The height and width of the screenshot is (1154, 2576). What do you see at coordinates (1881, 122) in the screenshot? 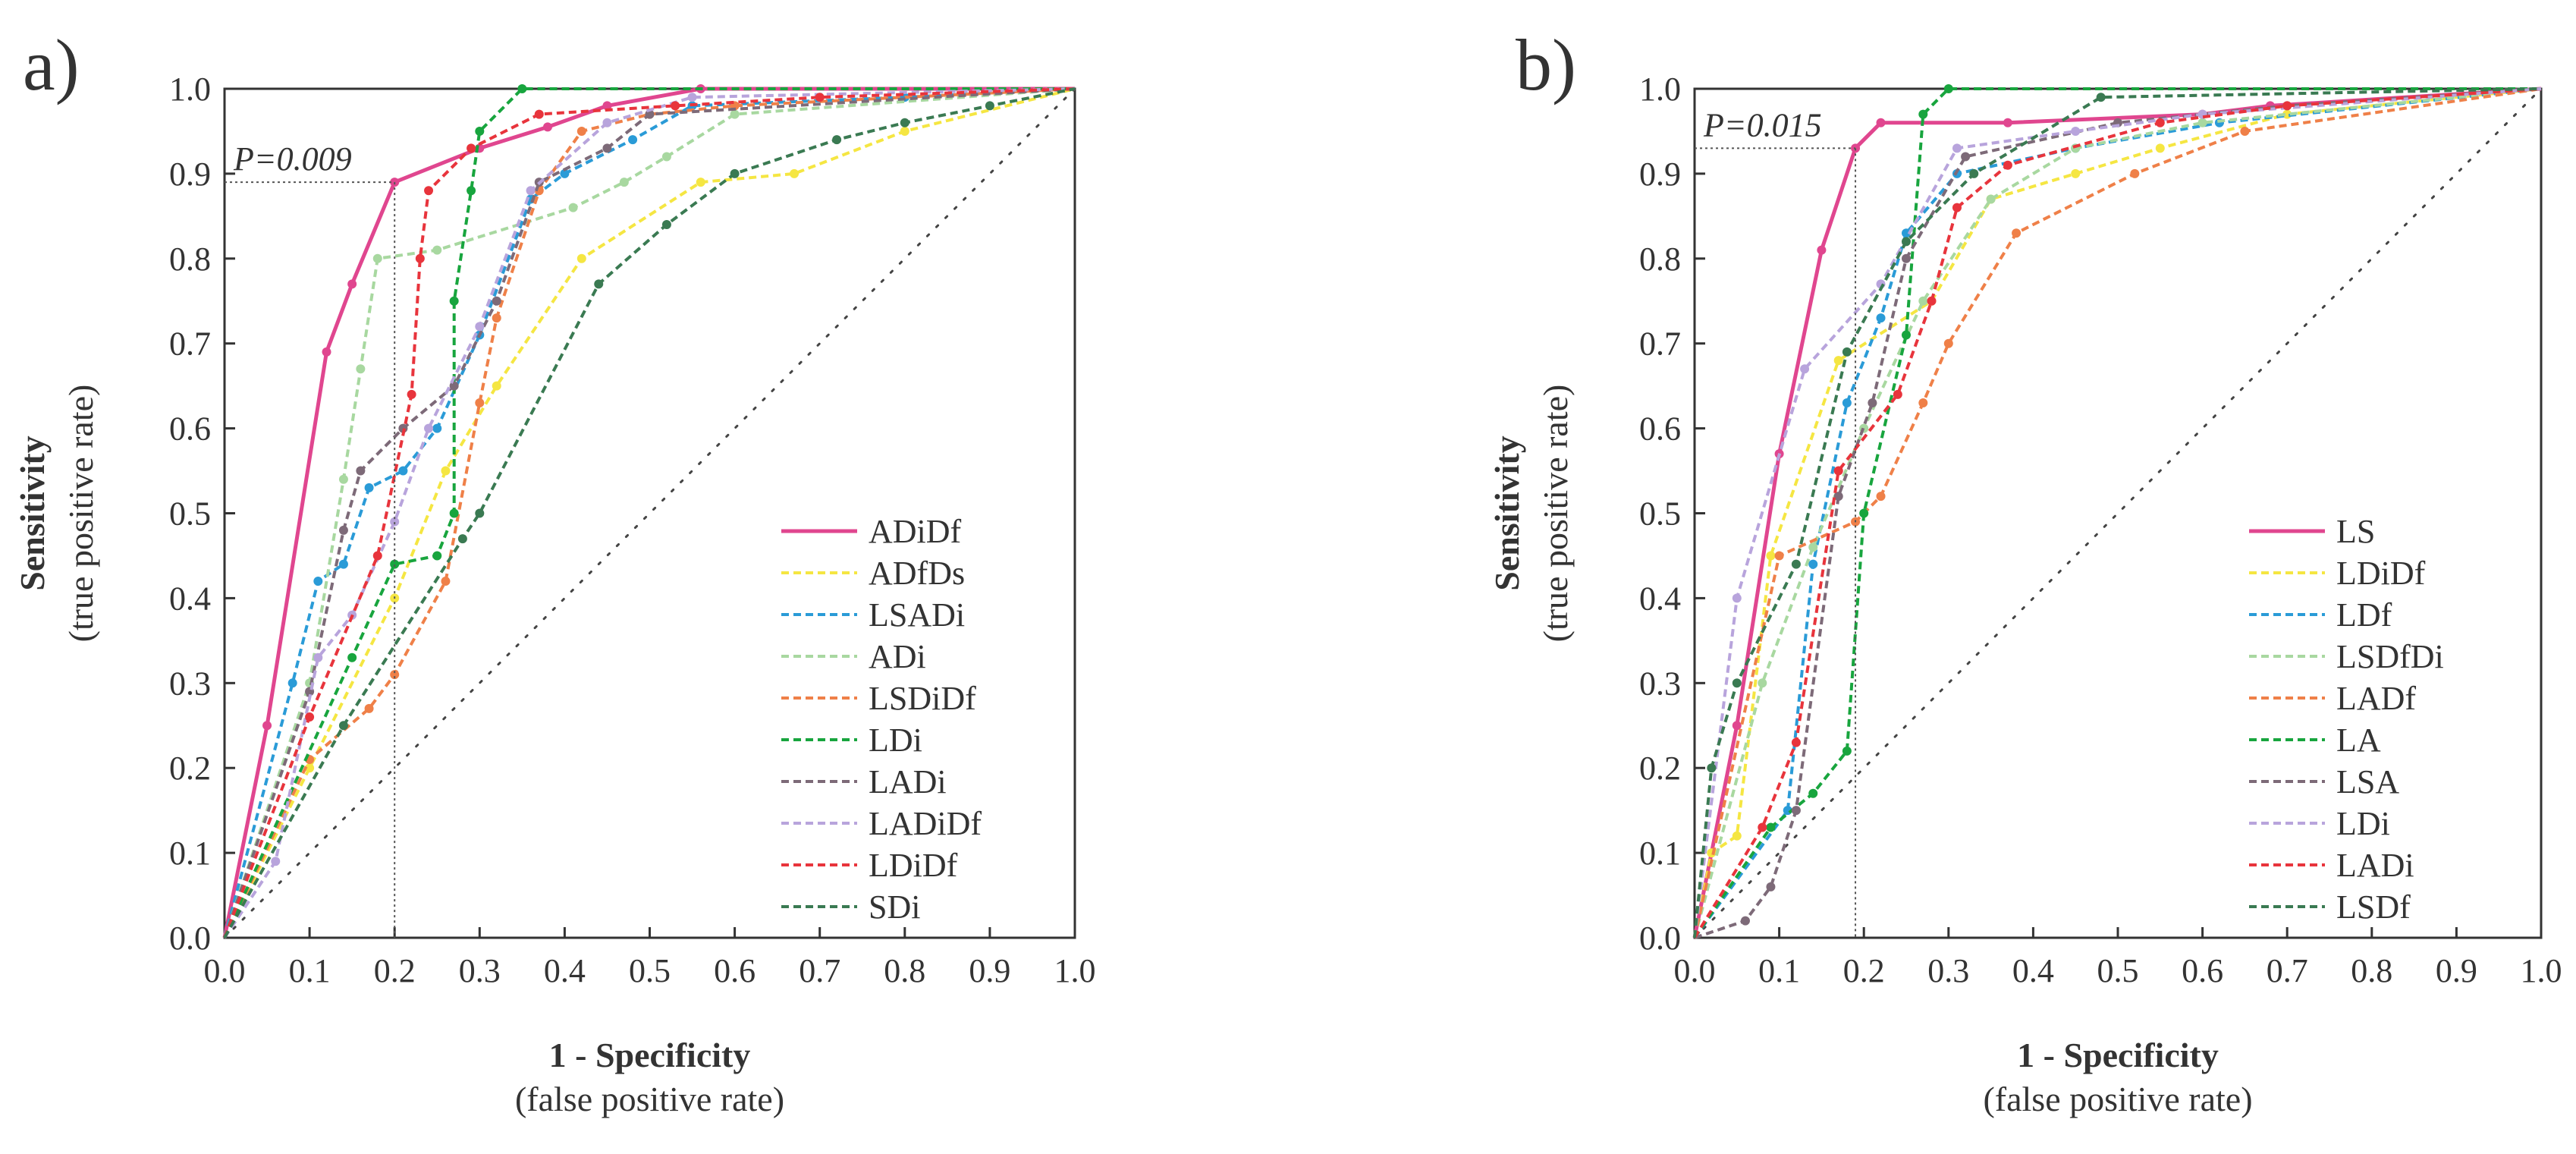
I see `series-point-LS` at bounding box center [1881, 122].